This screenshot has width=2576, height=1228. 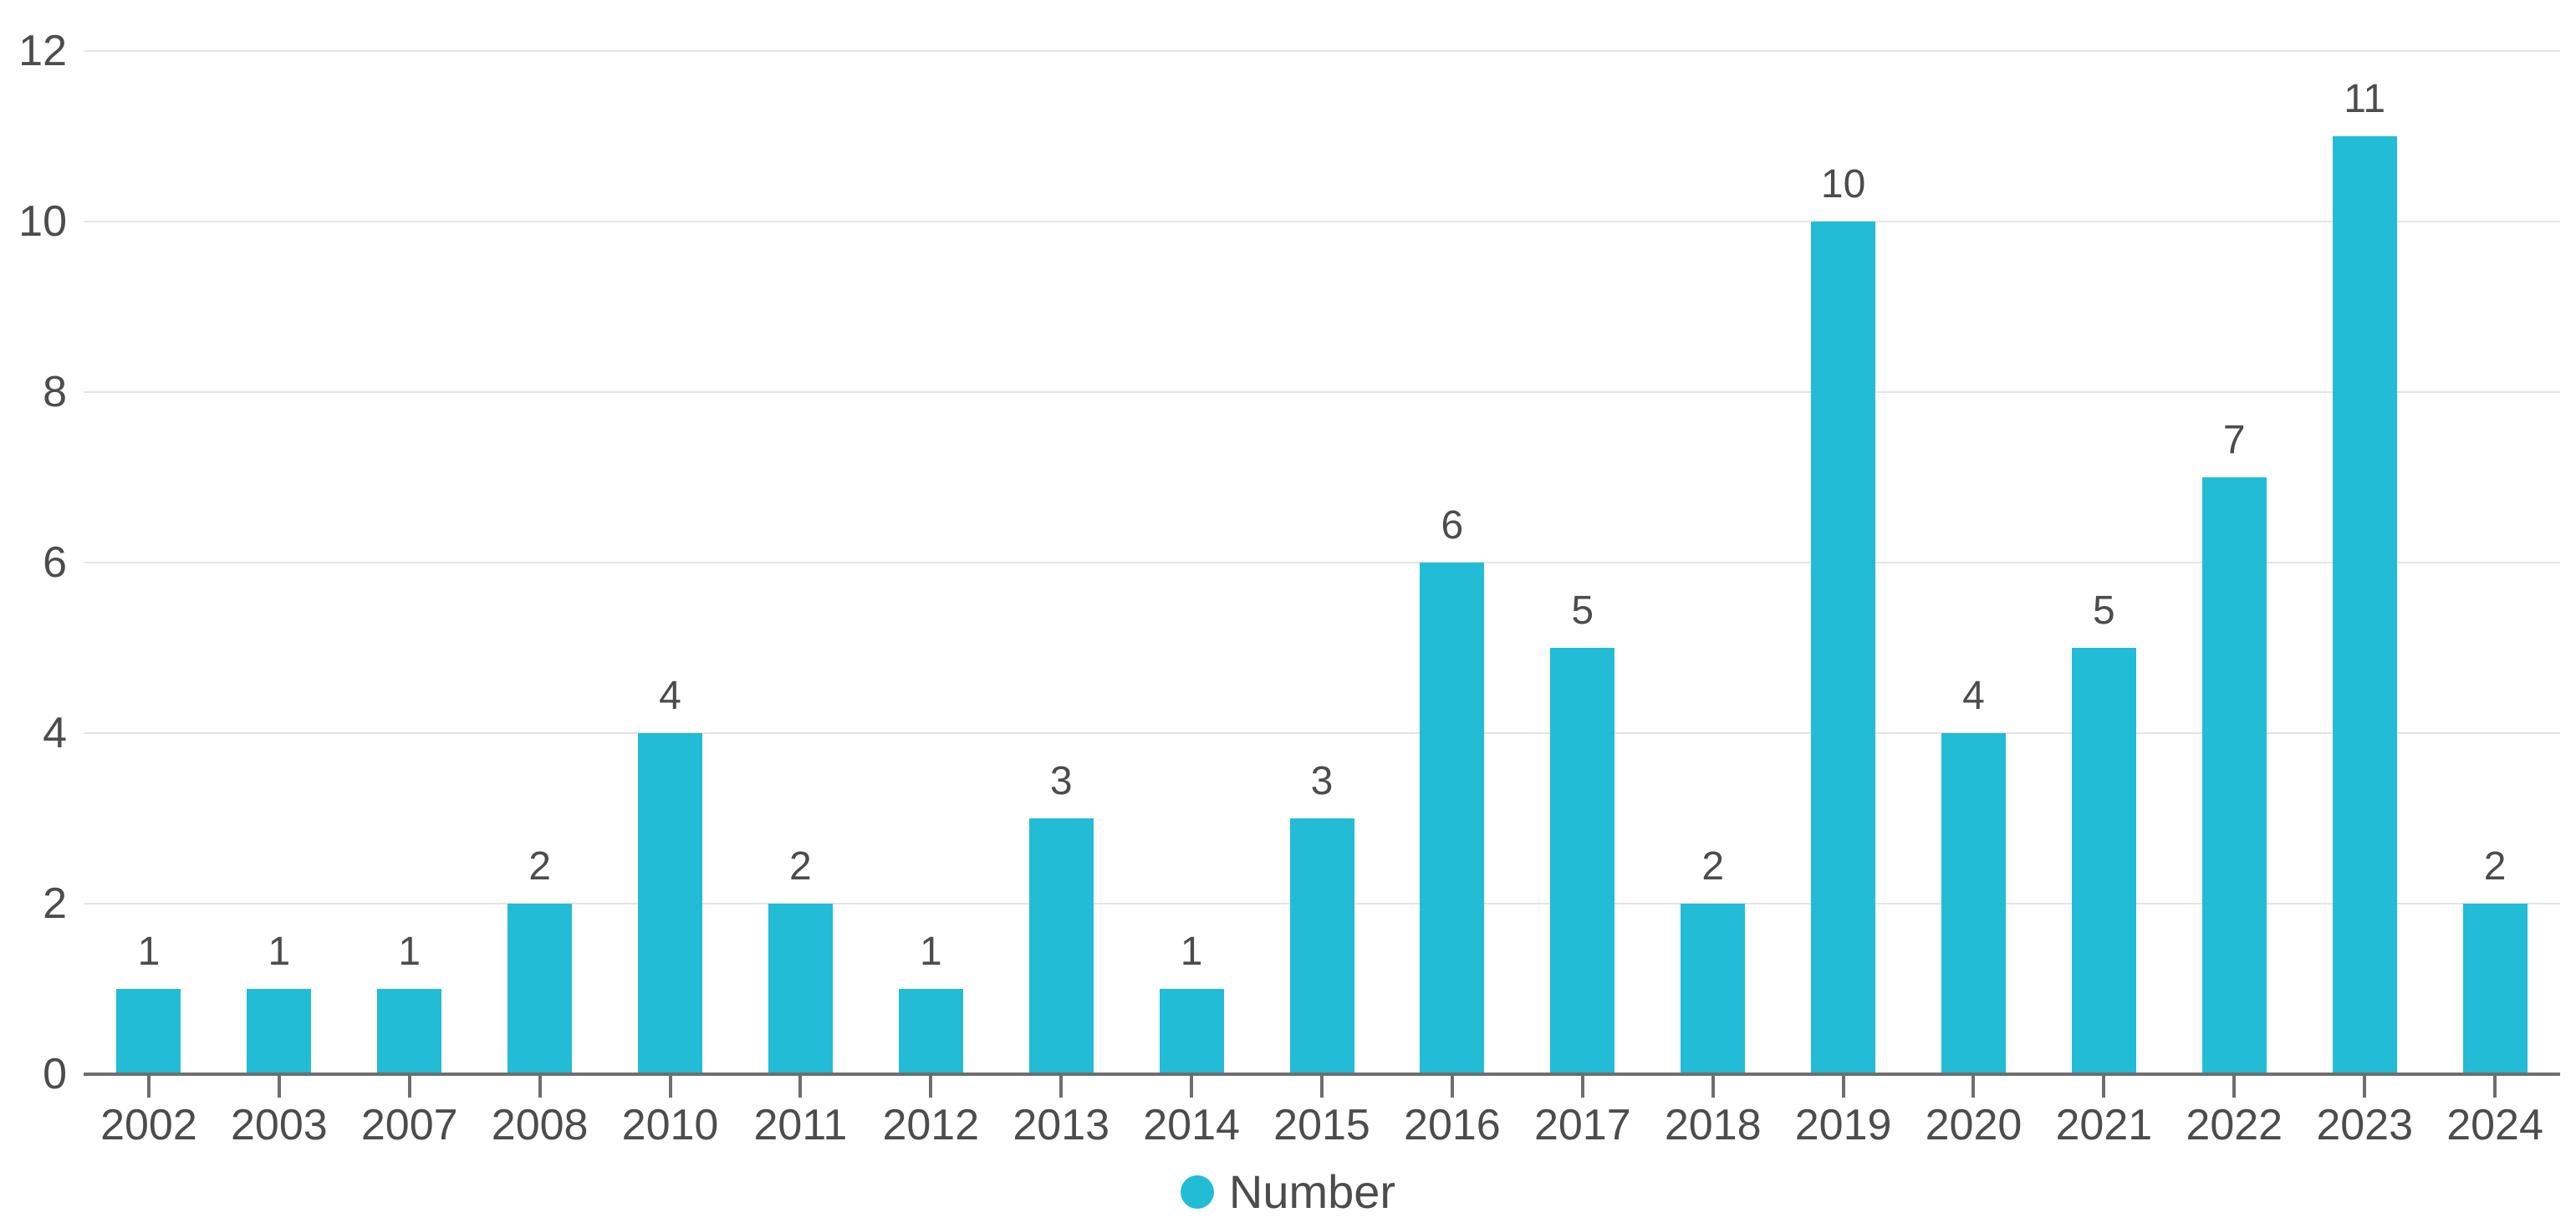 What do you see at coordinates (409, 1125) in the screenshot?
I see `x-tick-label-2007: 2007` at bounding box center [409, 1125].